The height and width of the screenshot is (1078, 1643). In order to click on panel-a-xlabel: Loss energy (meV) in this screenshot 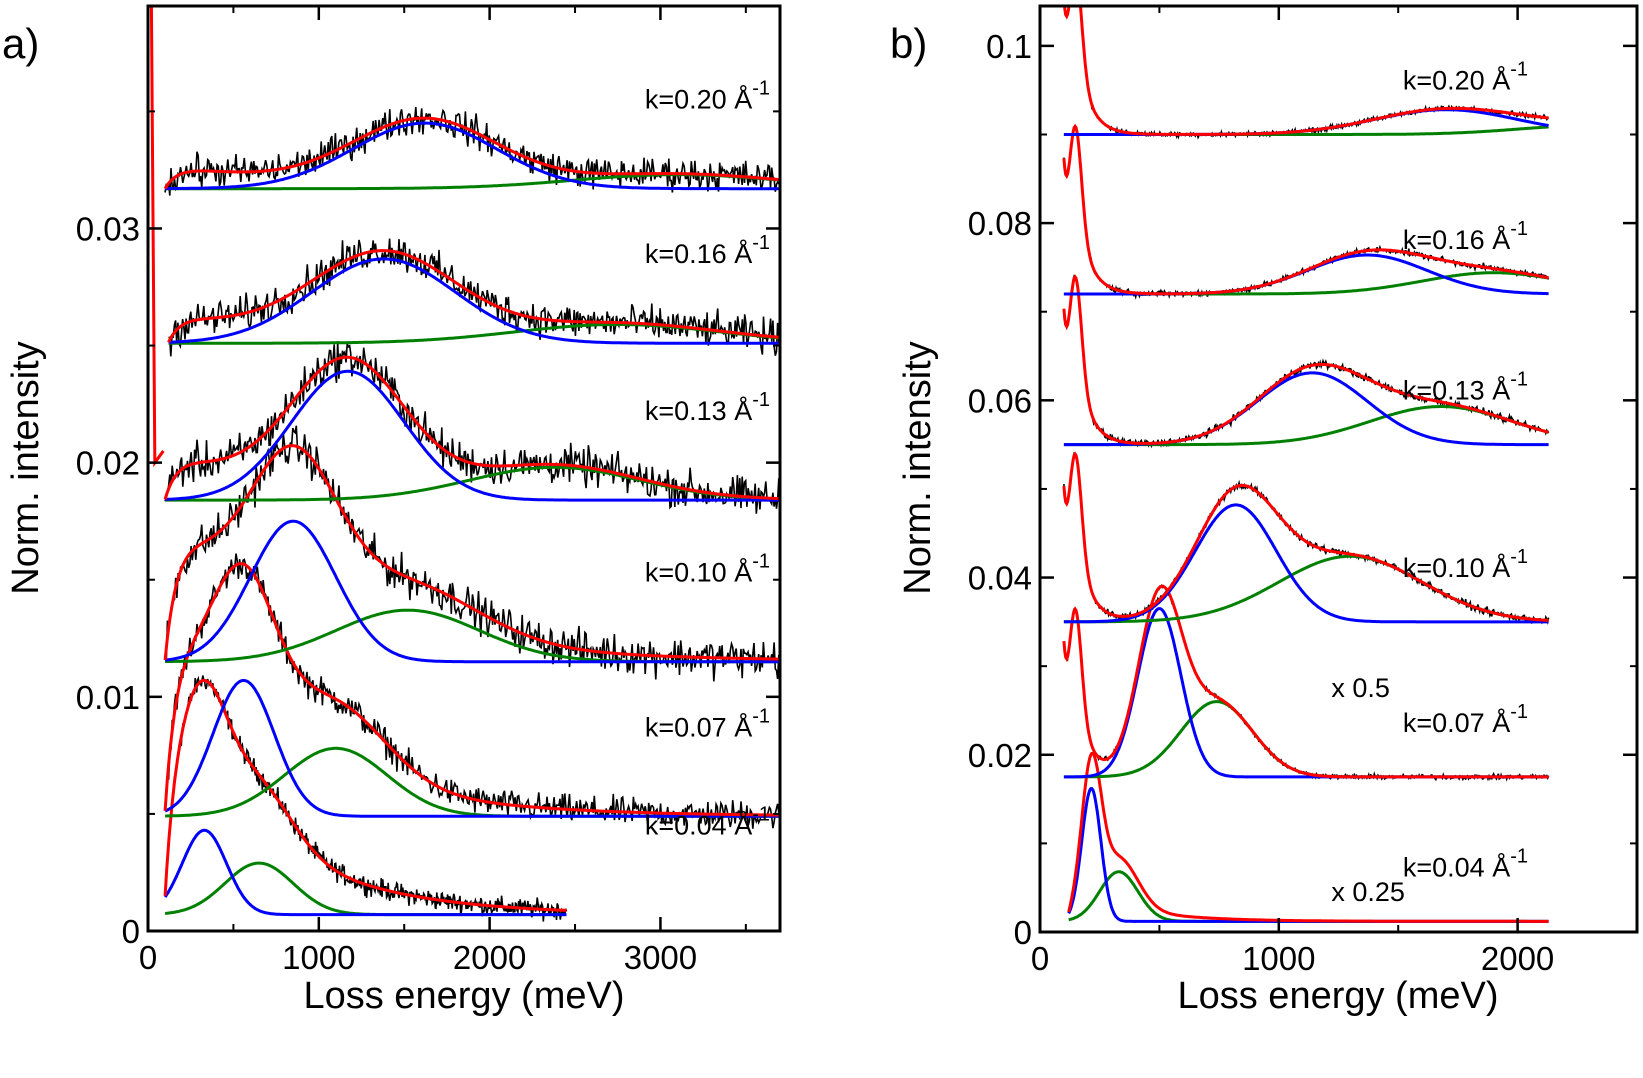, I will do `click(463, 996)`.